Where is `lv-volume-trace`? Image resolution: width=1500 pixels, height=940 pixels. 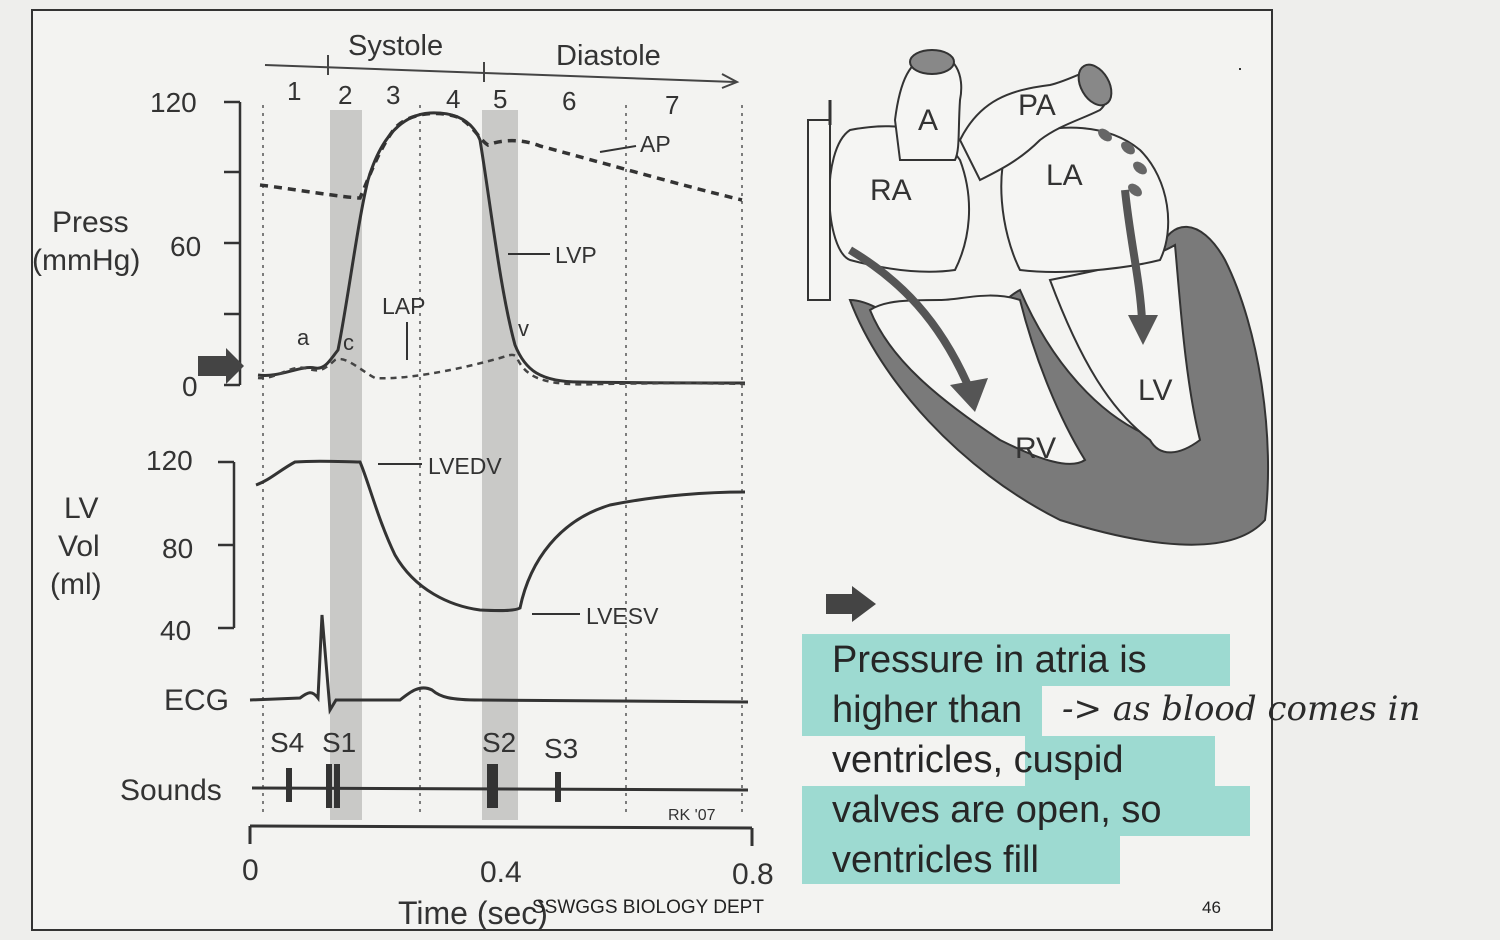 lv-volume-trace is located at coordinates (500, 536).